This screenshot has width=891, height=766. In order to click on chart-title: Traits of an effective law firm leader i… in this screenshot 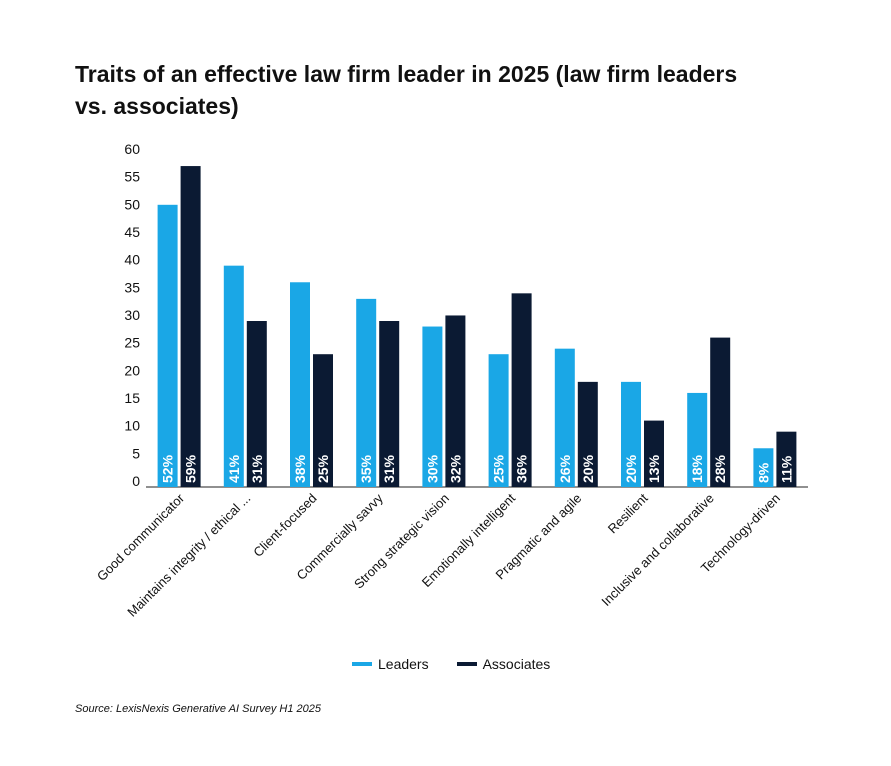, I will do `click(406, 90)`.